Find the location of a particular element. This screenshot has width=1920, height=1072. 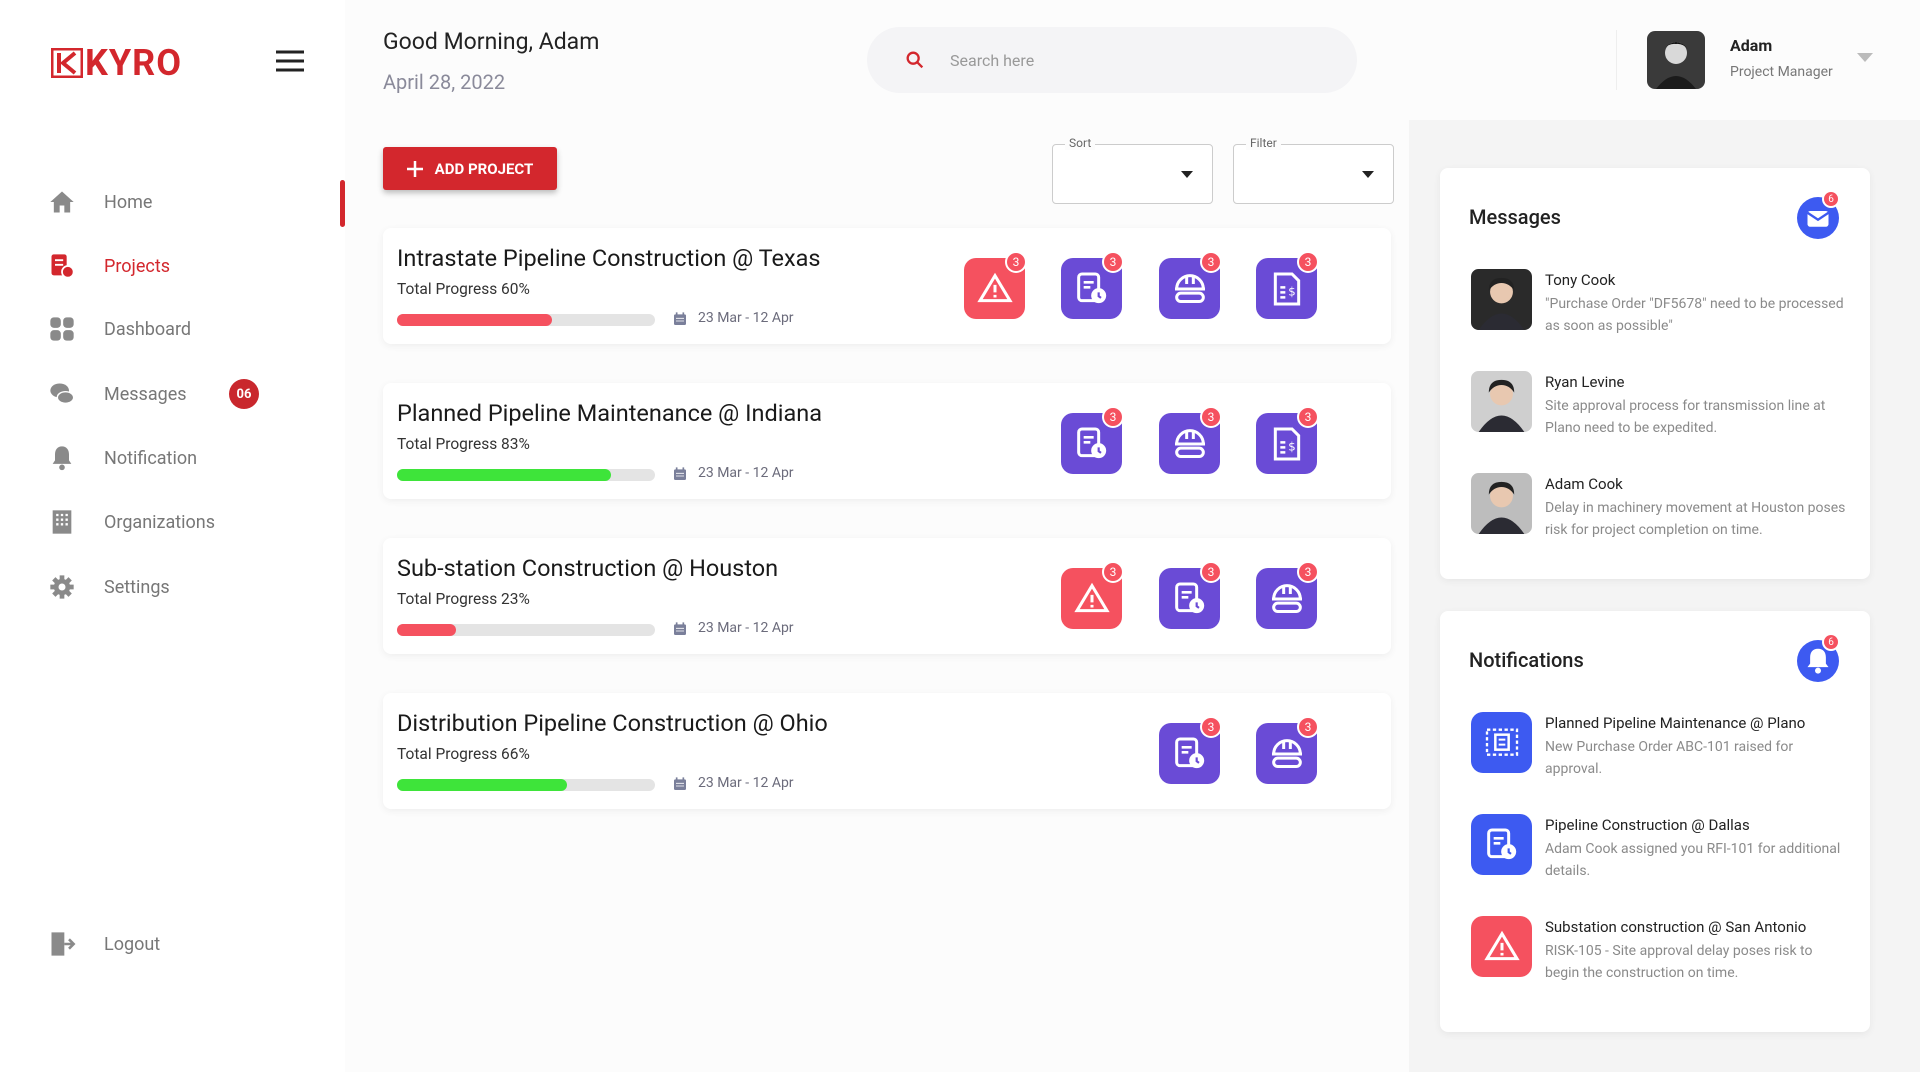

user-avatar is located at coordinates (1676, 60).